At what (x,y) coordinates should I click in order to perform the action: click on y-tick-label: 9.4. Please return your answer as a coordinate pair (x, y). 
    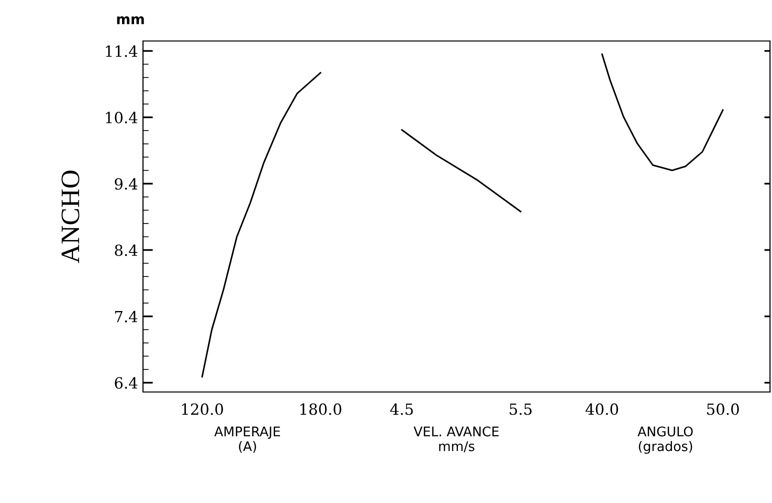
    Looking at the image, I should click on (126, 184).